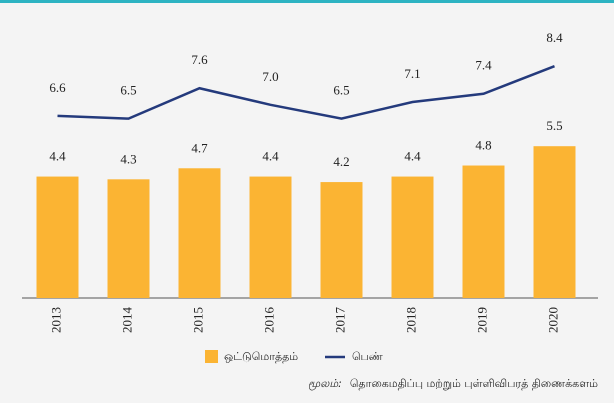 The height and width of the screenshot is (403, 614). What do you see at coordinates (483, 65) in the screenshot?
I see `data-label: 7.4` at bounding box center [483, 65].